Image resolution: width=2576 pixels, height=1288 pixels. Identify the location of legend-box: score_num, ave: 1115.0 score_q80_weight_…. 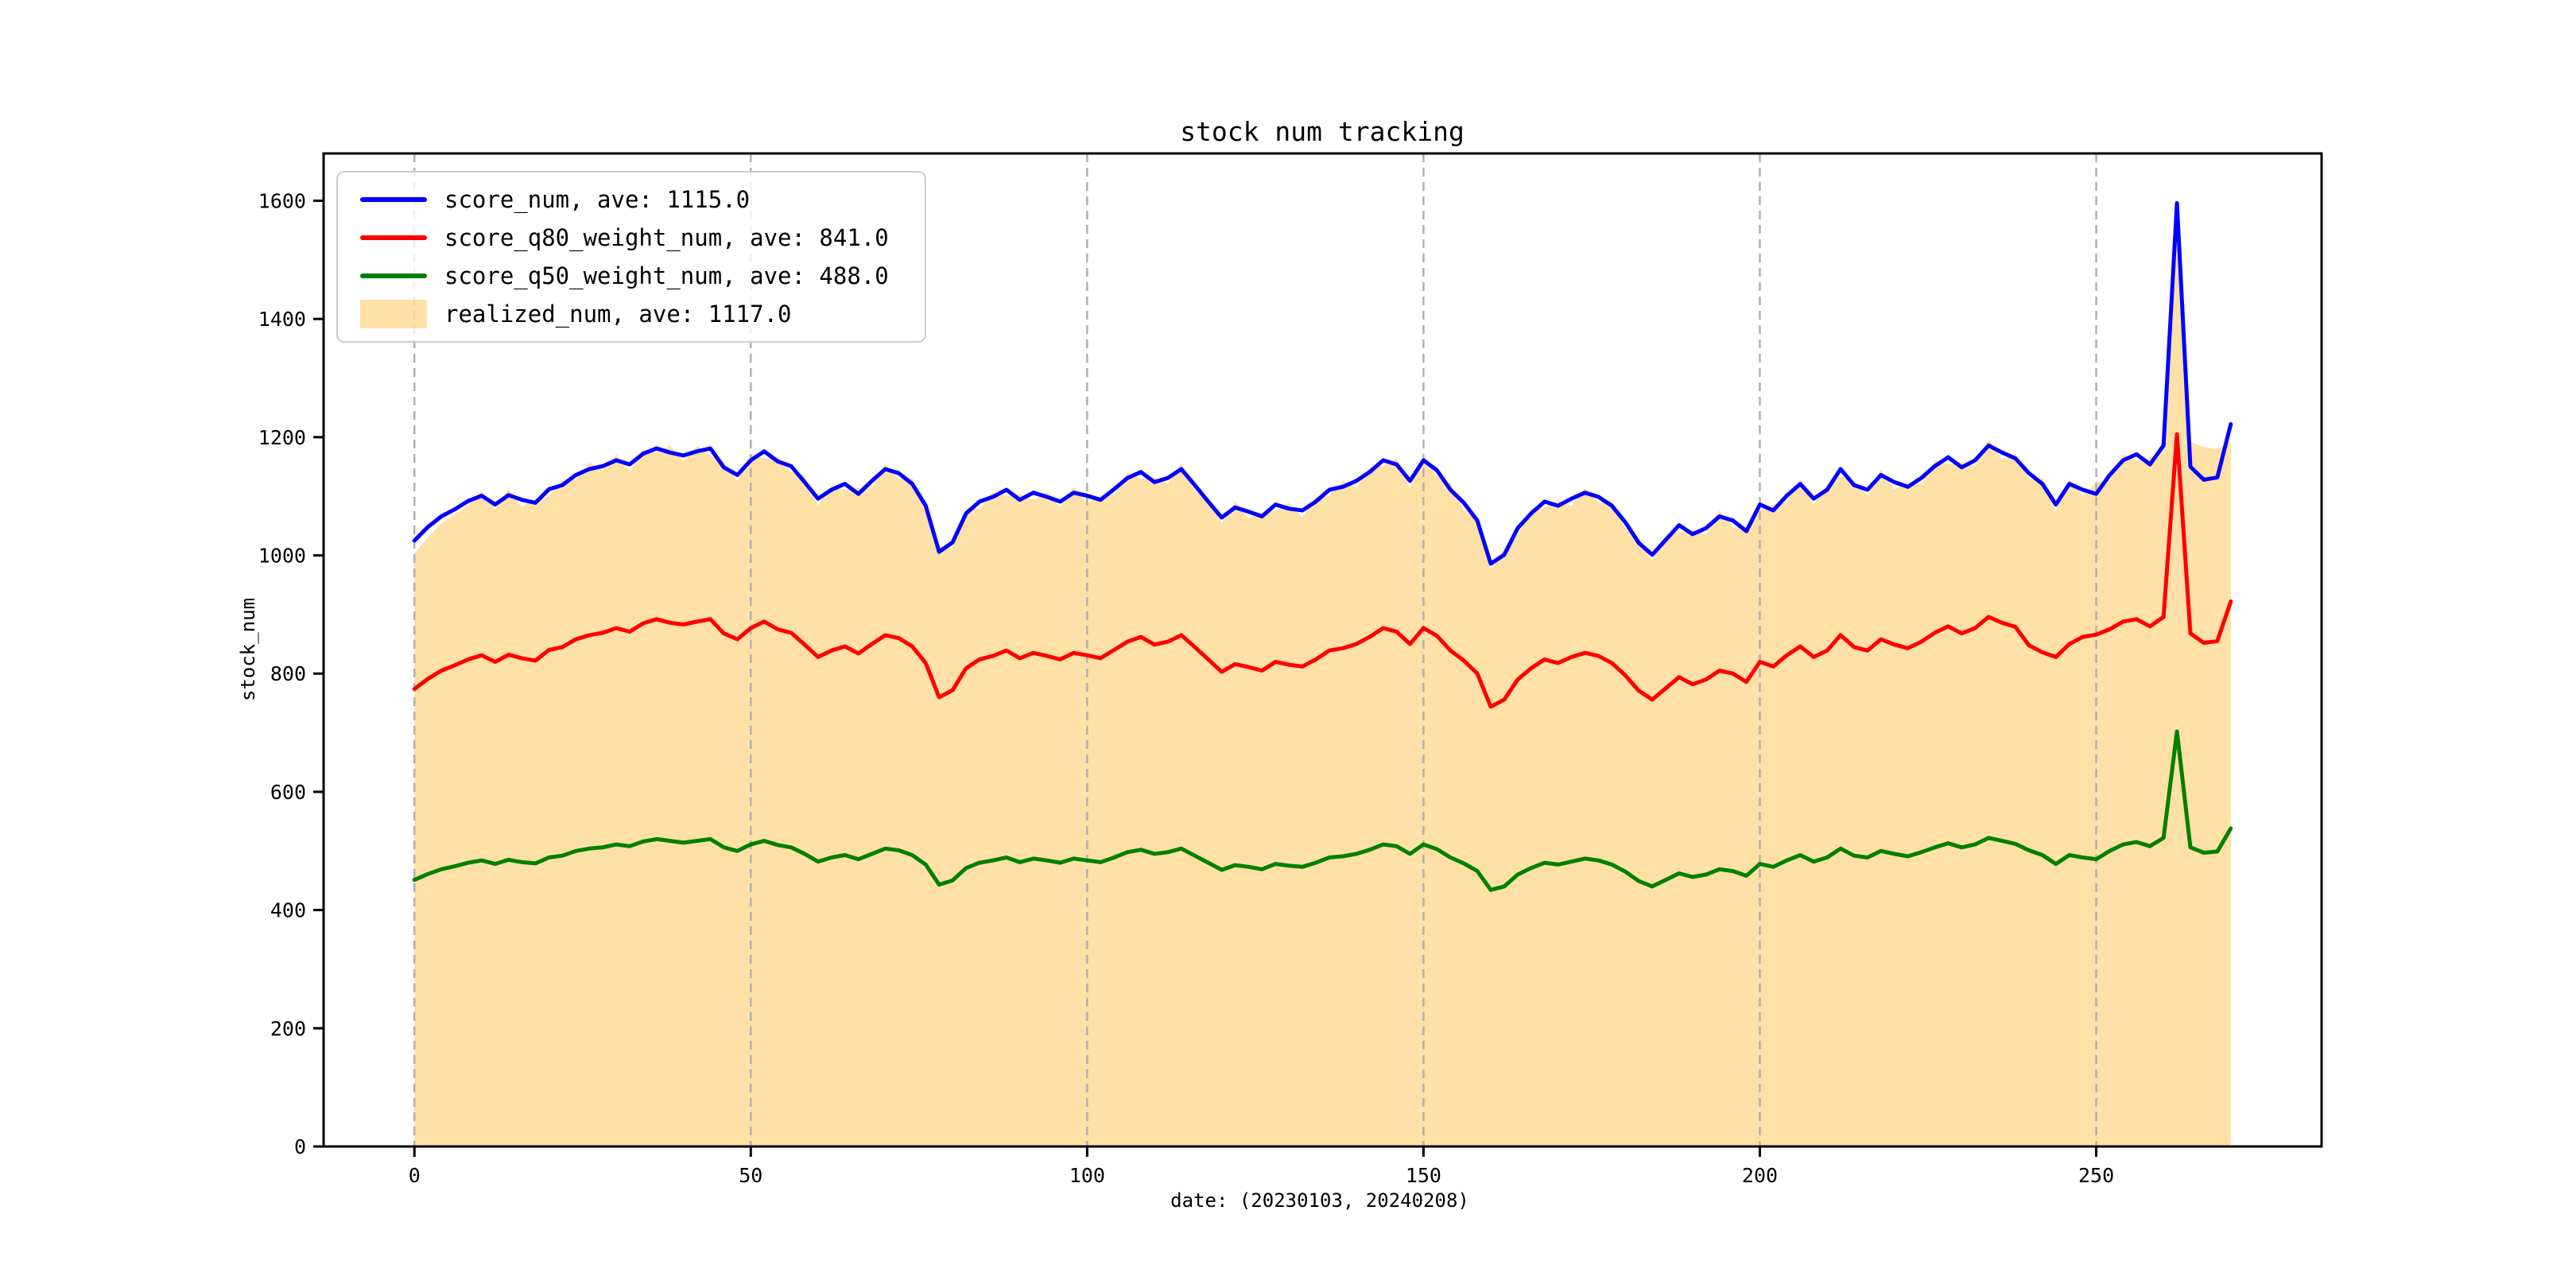
(631, 257).